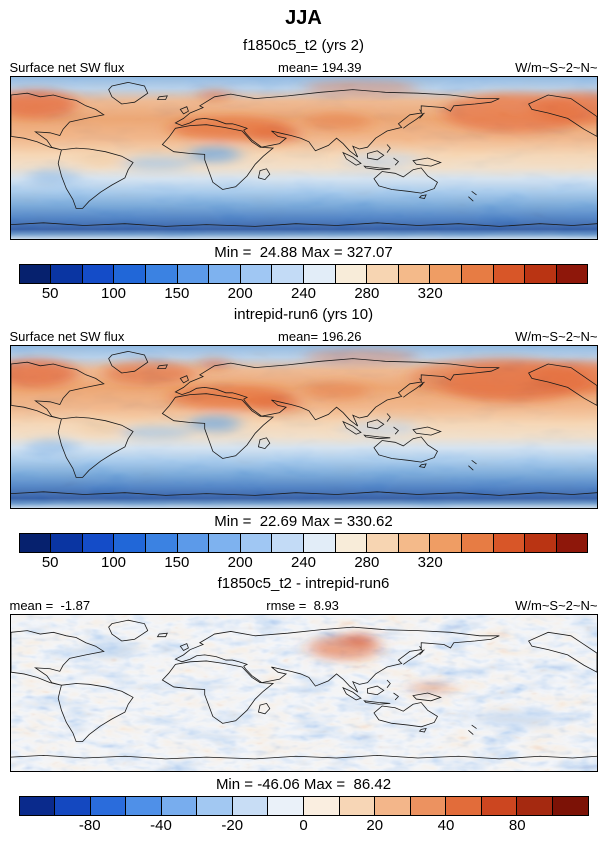 This screenshot has height=856, width=607. I want to click on panel2-colorbar-ticks: 50 100 150 200 240 280 320, so click(304, 562).